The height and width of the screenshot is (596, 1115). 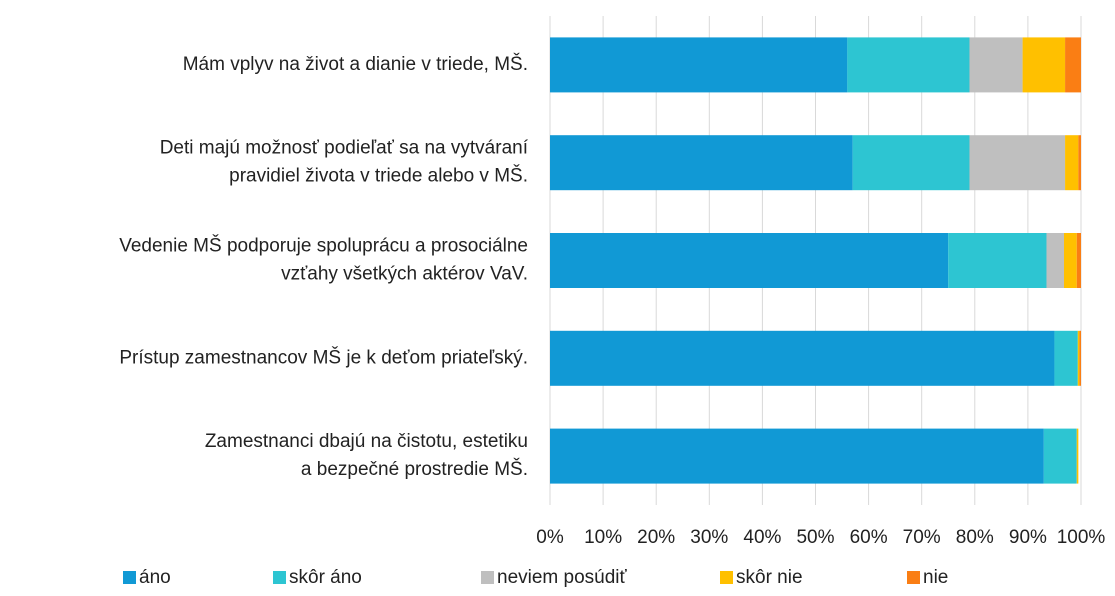 I want to click on x-tick-label: 100%, so click(x=1081, y=537).